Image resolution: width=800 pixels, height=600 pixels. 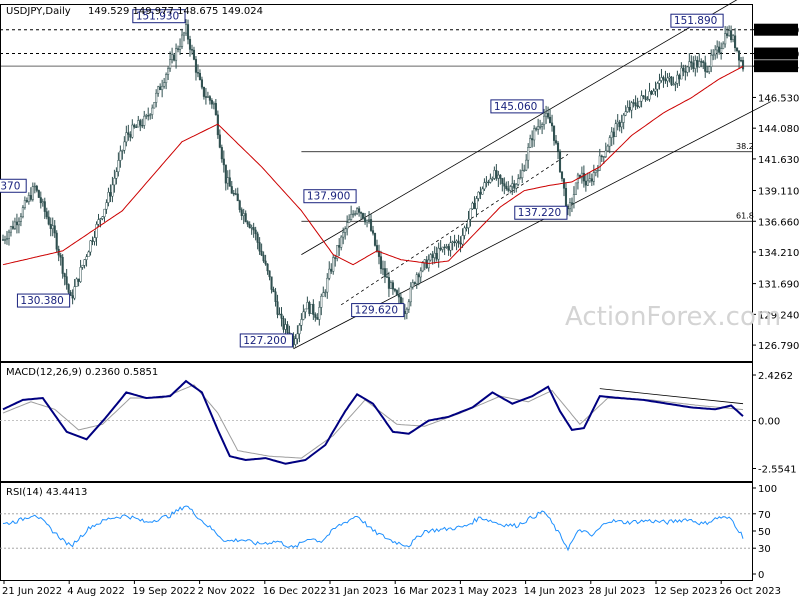 What do you see at coordinates (328, 197) in the screenshot?
I see `price-annotation-label: 137.900` at bounding box center [328, 197].